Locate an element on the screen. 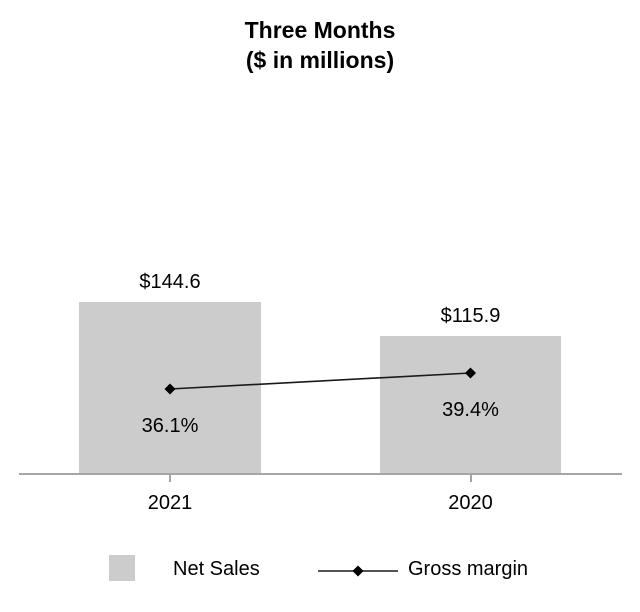 The image size is (640, 612). x-axis-line is located at coordinates (320, 474).